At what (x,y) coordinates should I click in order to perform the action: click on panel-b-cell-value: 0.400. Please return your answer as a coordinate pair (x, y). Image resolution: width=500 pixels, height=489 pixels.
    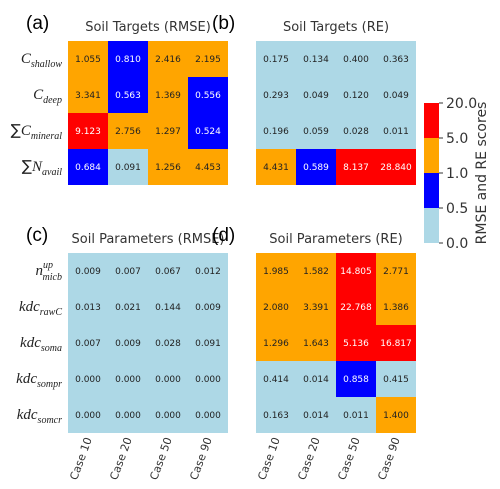
    Looking at the image, I should click on (356, 60).